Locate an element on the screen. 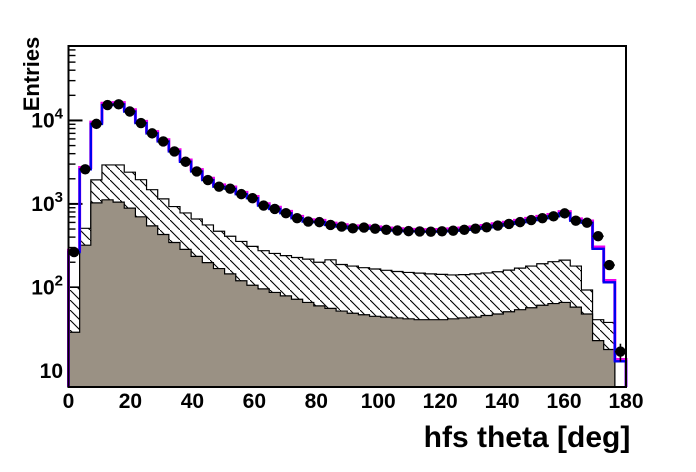 The height and width of the screenshot is (472, 696). x-tick-label: 80 is located at coordinates (316, 401).